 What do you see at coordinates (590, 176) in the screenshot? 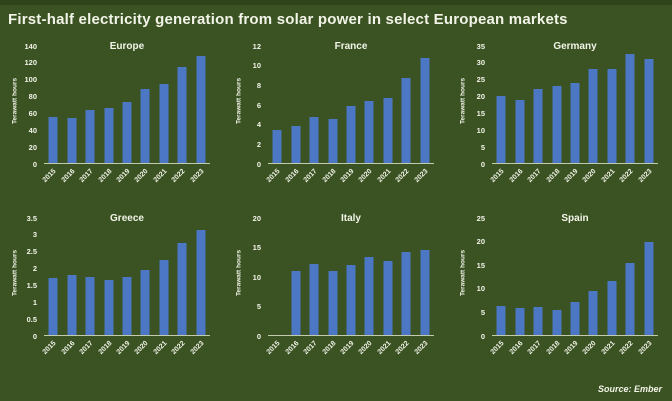
I see `x-tick-label: 2020` at bounding box center [590, 176].